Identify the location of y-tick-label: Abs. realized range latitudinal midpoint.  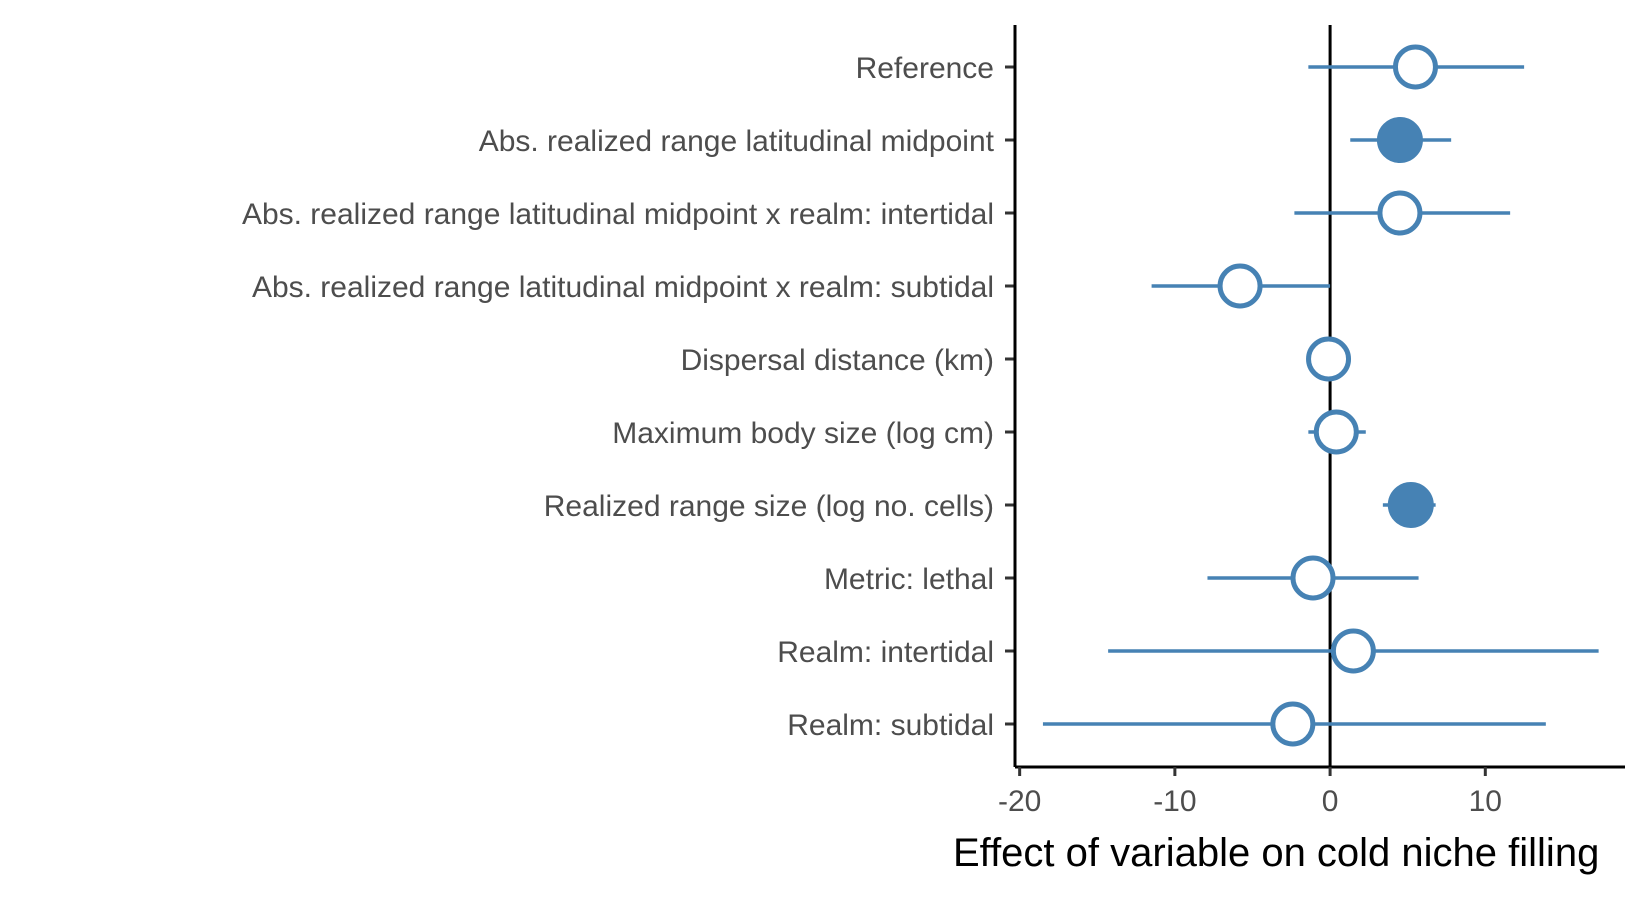
(737, 141).